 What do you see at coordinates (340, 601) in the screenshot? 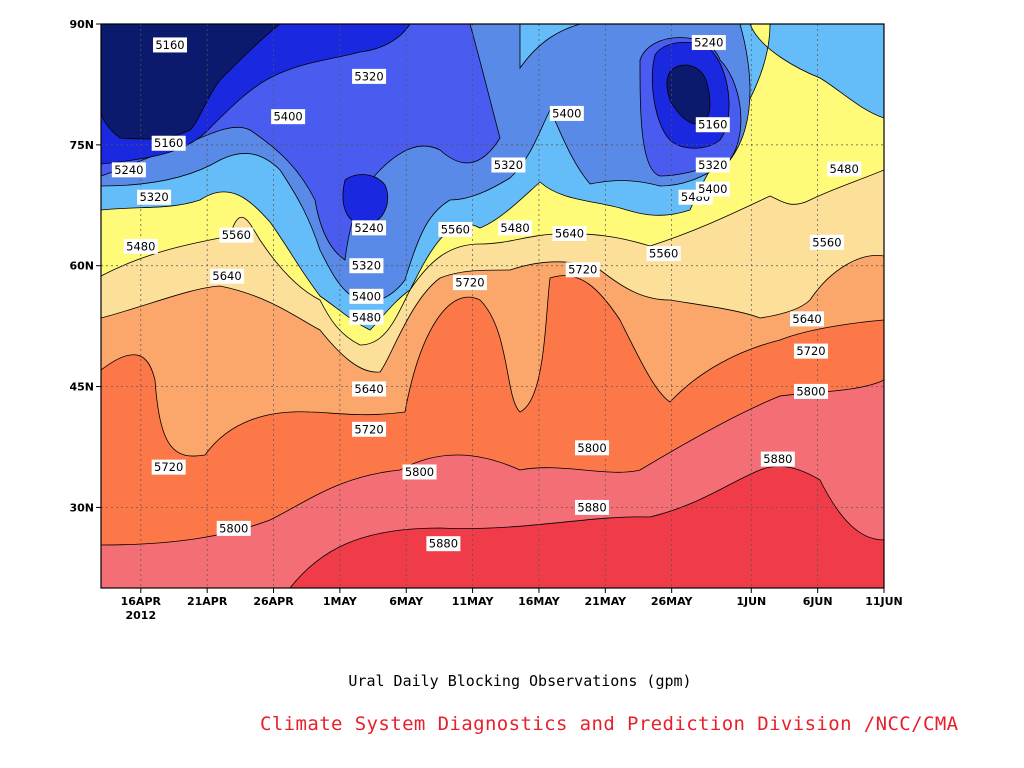
I see `x-tick-label: 1MAY` at bounding box center [340, 601].